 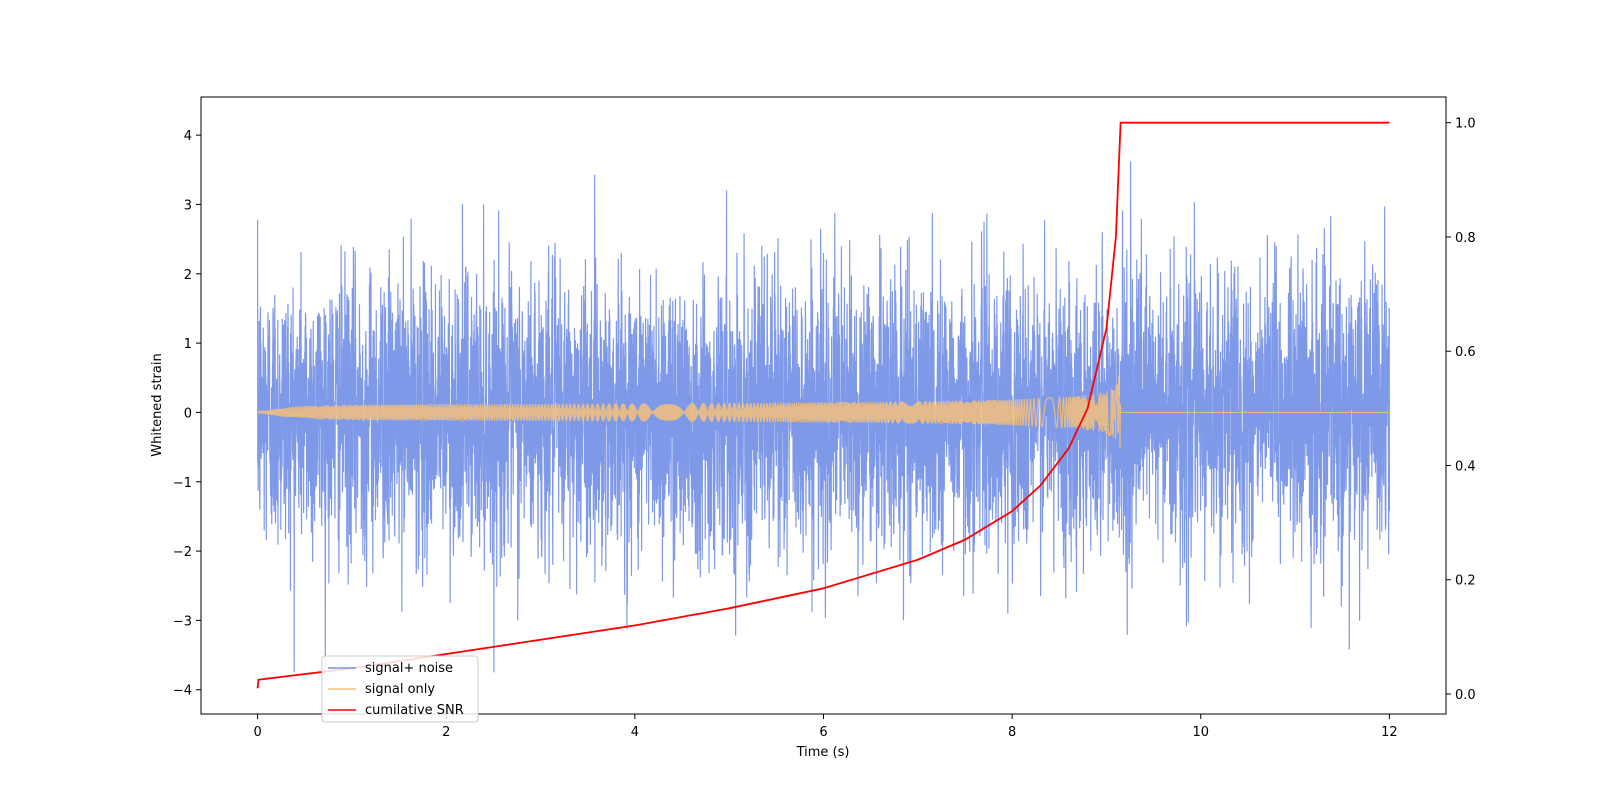 I want to click on legend-box, so click(x=400, y=689).